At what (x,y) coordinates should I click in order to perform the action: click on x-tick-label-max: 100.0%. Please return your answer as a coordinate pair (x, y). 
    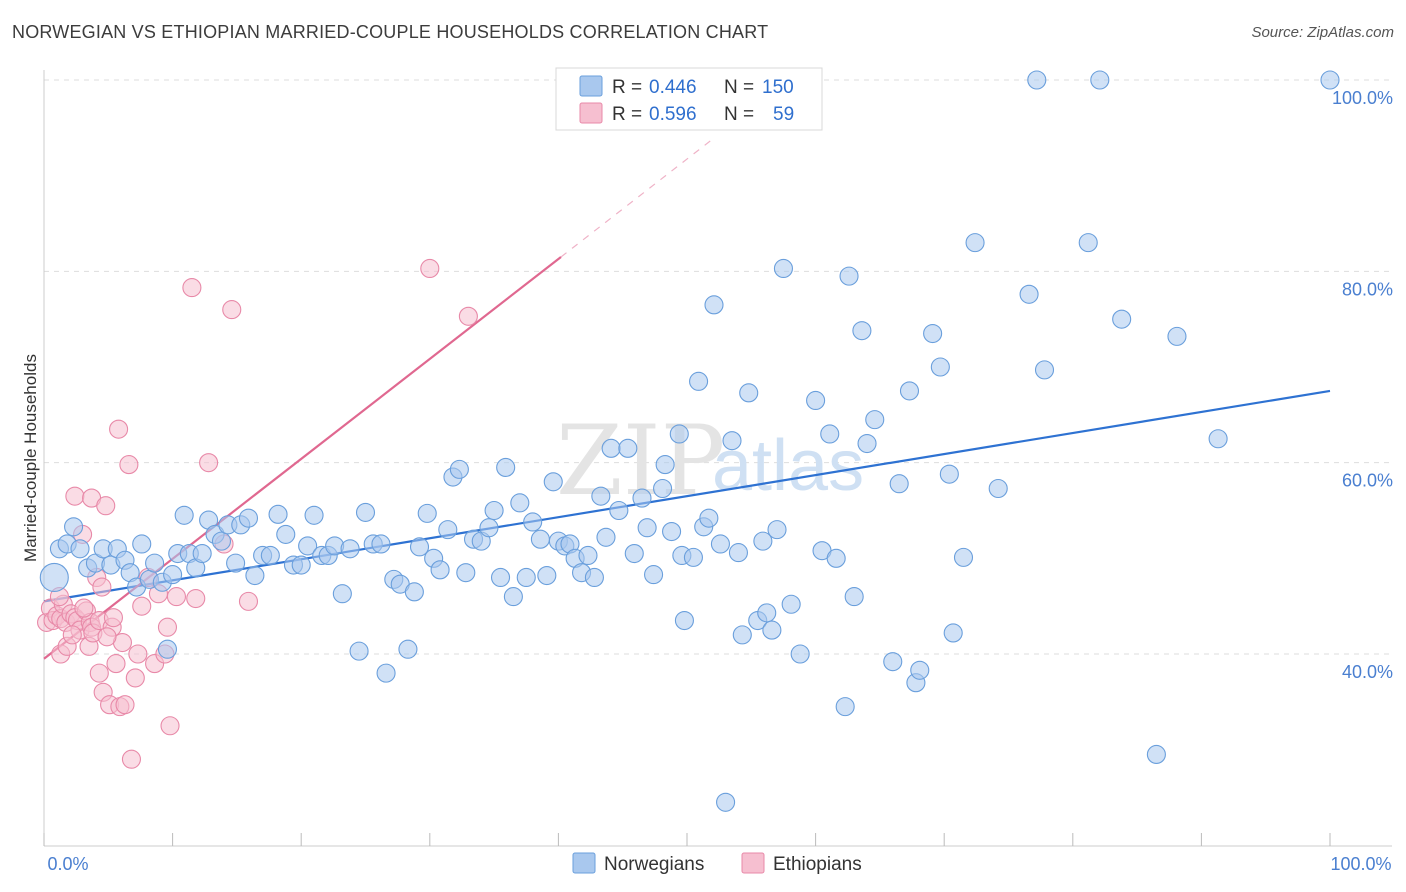
    Looking at the image, I should click on (1360, 864).